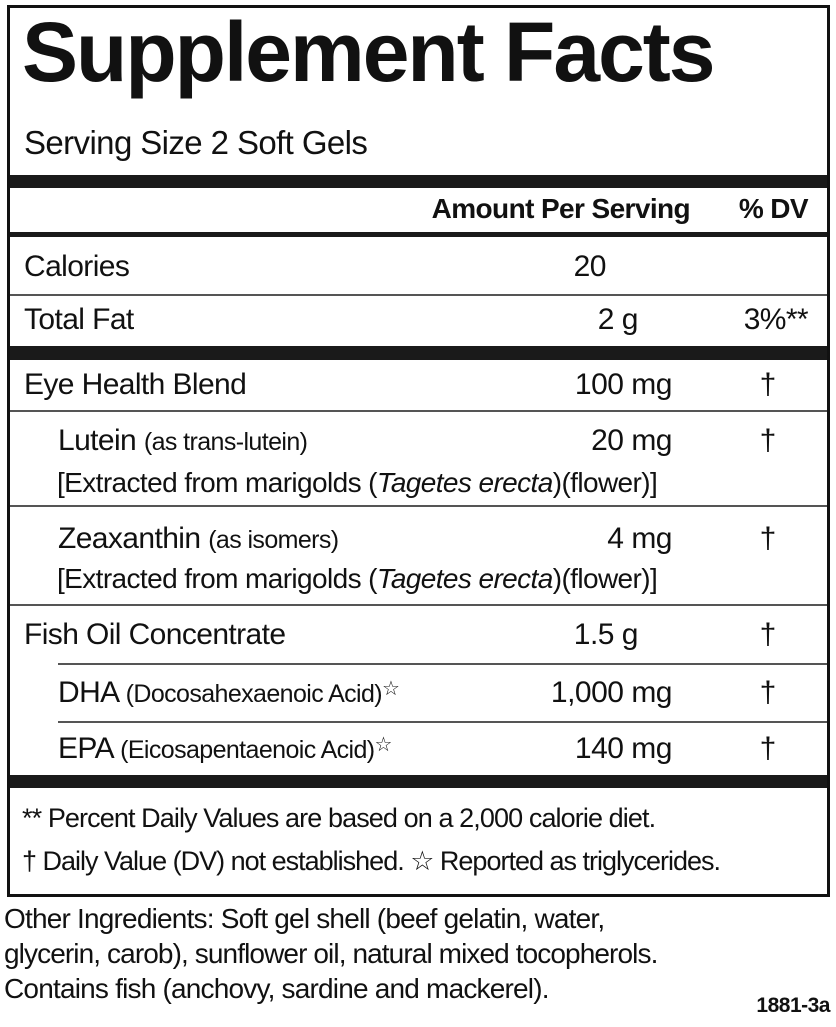 The image size is (836, 1027). I want to click on row-amount-dha: 1,000 mg, so click(611, 692).